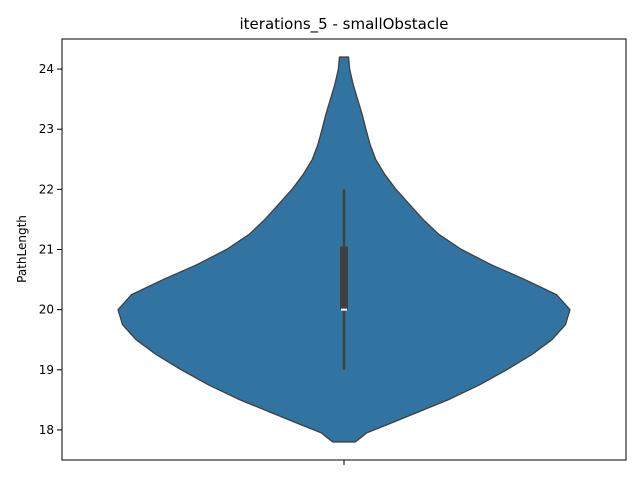  I want to click on chart-title: iterations_5 - smallObstacle, so click(344, 24).